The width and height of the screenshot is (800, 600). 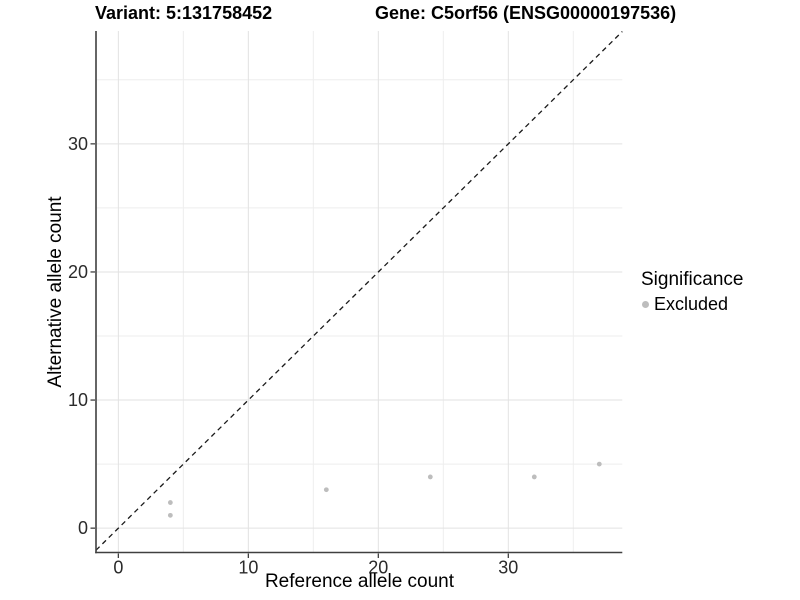 What do you see at coordinates (248, 568) in the screenshot?
I see `x-tick-label: 10` at bounding box center [248, 568].